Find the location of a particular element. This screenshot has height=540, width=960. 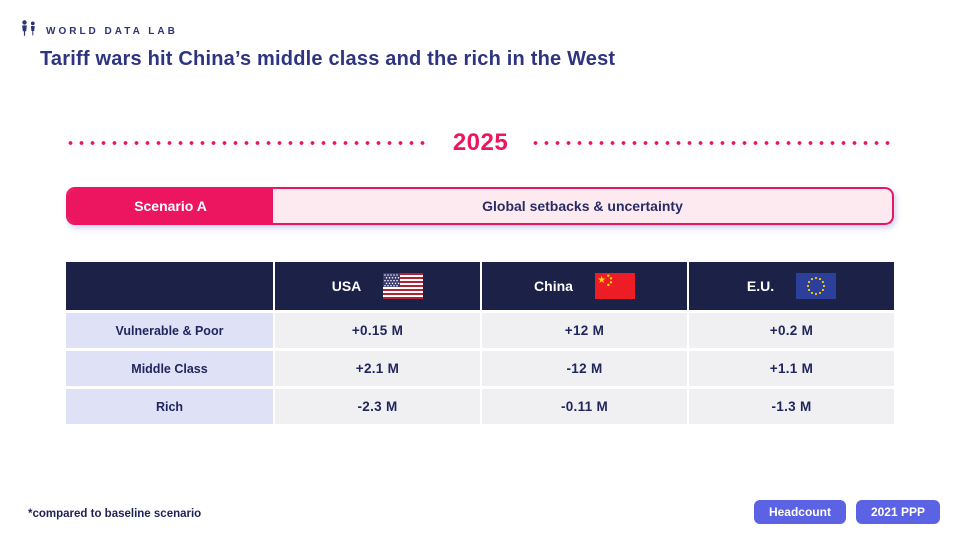

table-header-eu: E.U. is located at coordinates (791, 286).